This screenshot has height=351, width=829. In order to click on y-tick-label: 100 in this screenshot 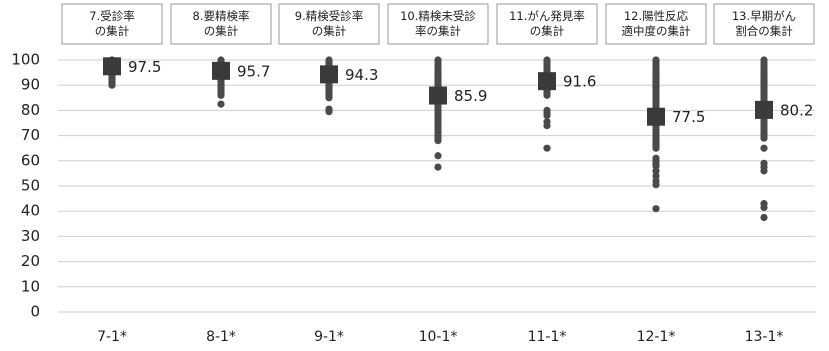, I will do `click(25, 60)`.